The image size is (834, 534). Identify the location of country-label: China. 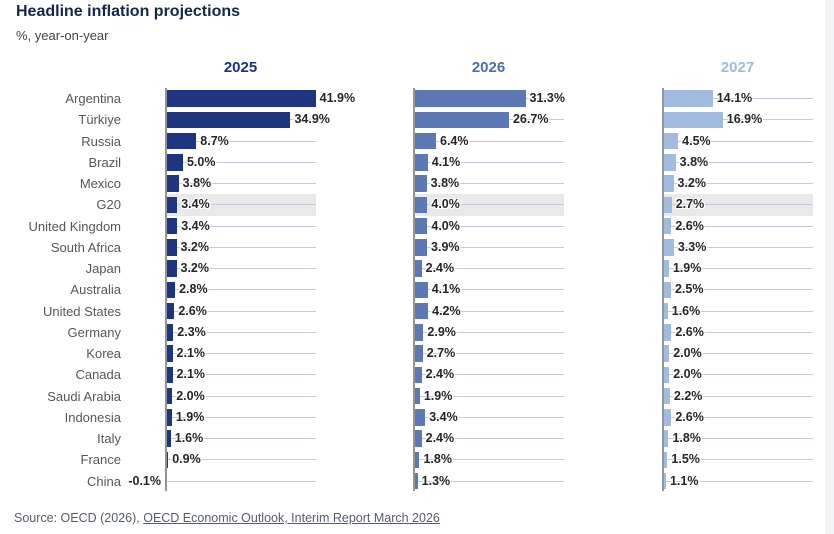
(104, 481).